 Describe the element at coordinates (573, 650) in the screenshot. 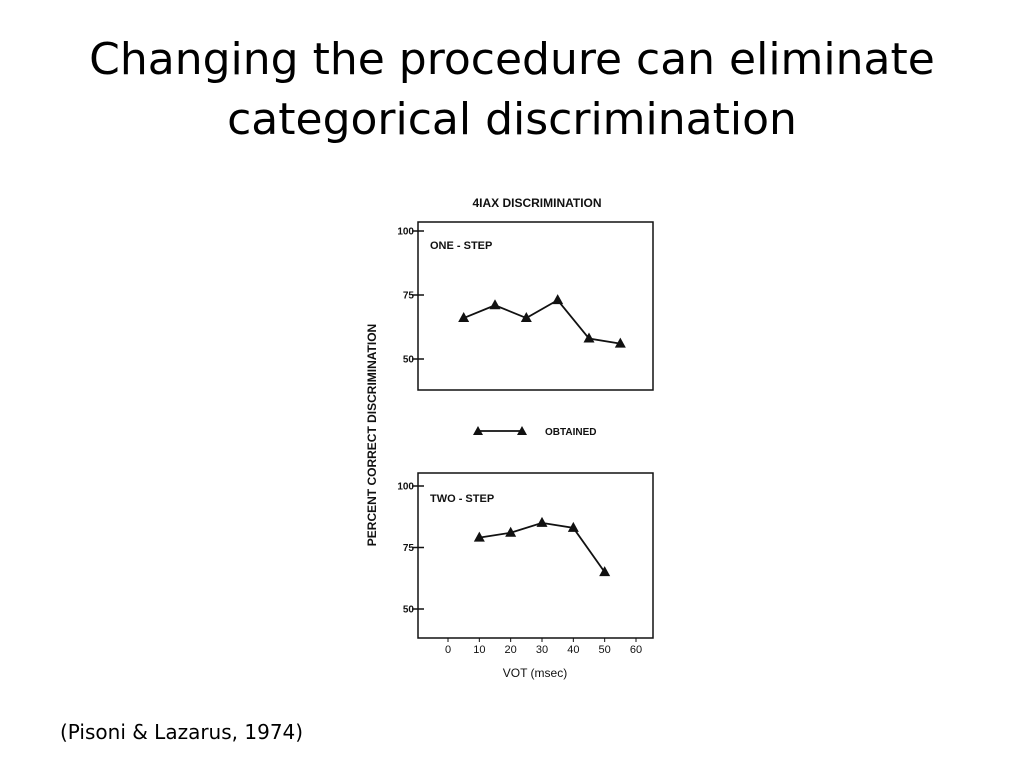

I see `x-tick-label-40: 40` at that location.